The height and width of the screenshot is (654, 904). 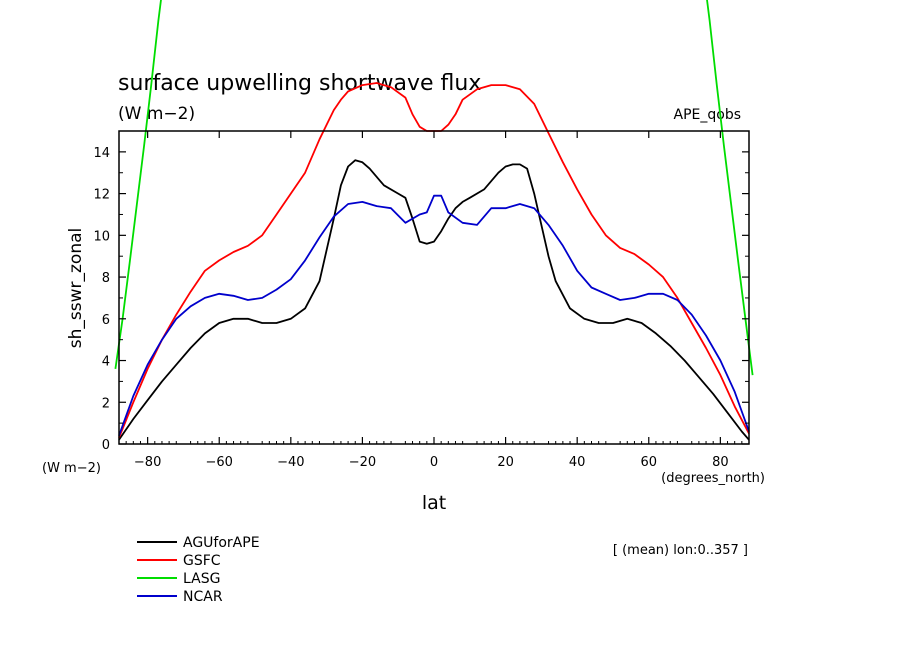 What do you see at coordinates (434, 503) in the screenshot?
I see `x-axis-label: lat` at bounding box center [434, 503].